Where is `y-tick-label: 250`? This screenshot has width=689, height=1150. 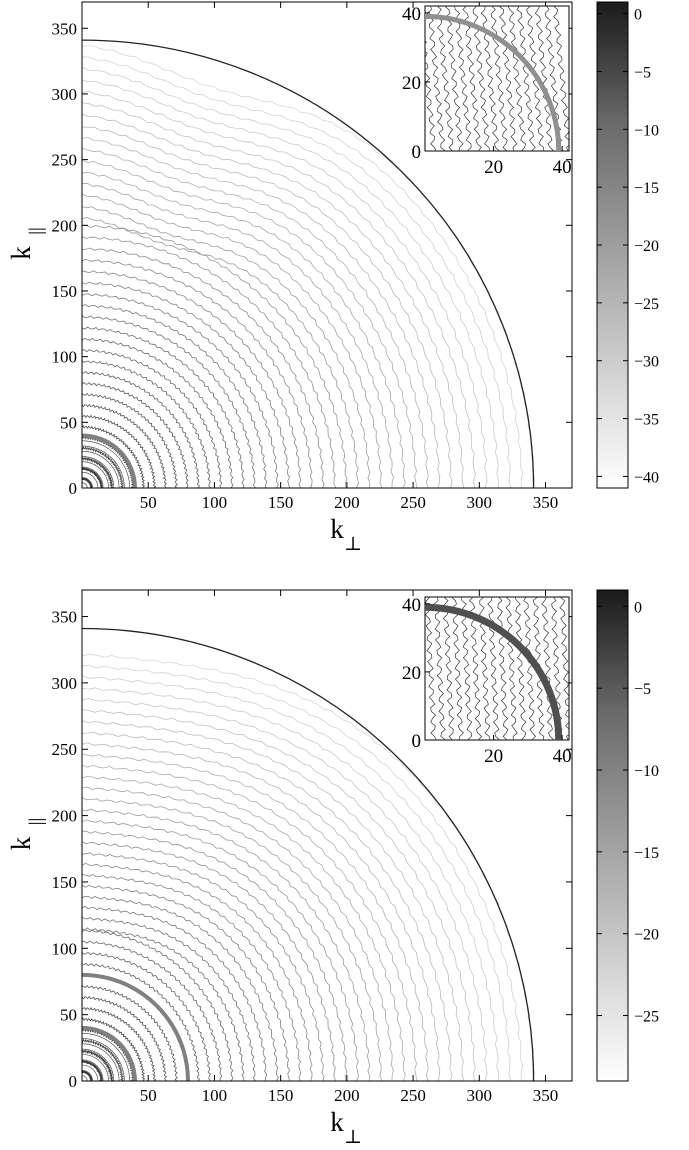 y-tick-label: 250 is located at coordinates (65, 160).